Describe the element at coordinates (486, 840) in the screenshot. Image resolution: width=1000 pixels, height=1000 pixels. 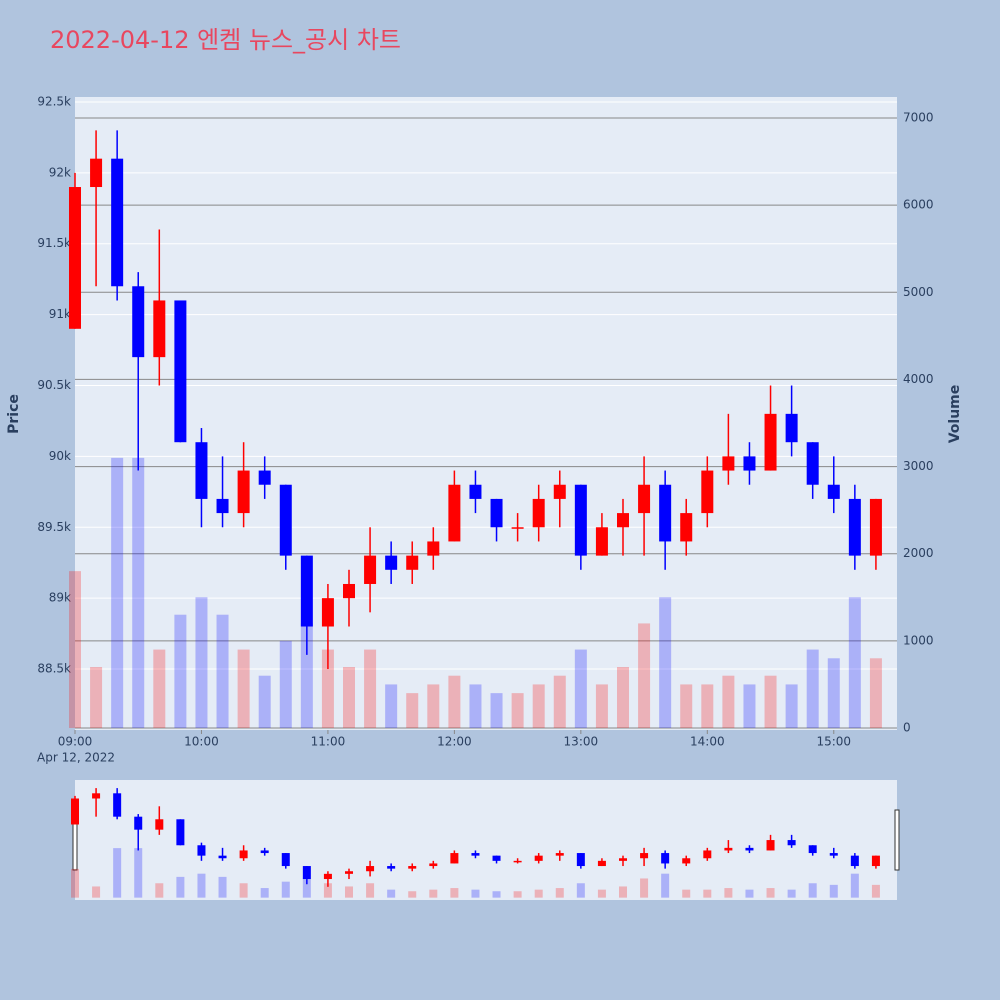
I see `range-slider` at that location.